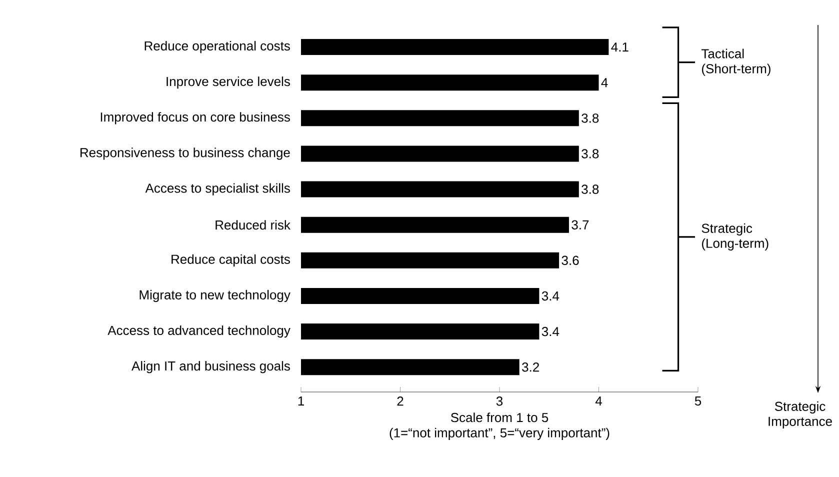 This screenshot has width=839, height=477. What do you see at coordinates (211, 367) in the screenshot?
I see `y-tick-label: Align IT and business goals` at bounding box center [211, 367].